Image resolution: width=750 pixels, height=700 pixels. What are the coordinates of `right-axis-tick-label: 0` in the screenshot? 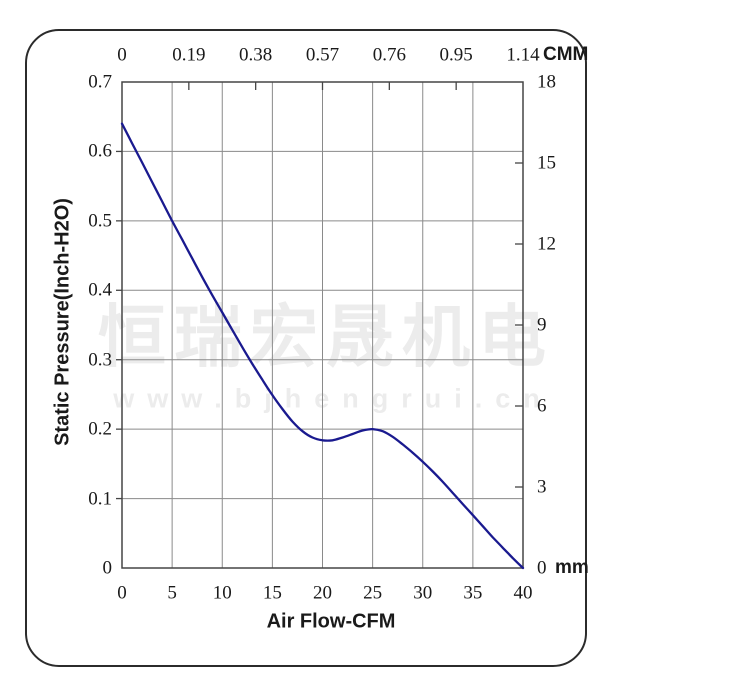 It's located at (542, 568).